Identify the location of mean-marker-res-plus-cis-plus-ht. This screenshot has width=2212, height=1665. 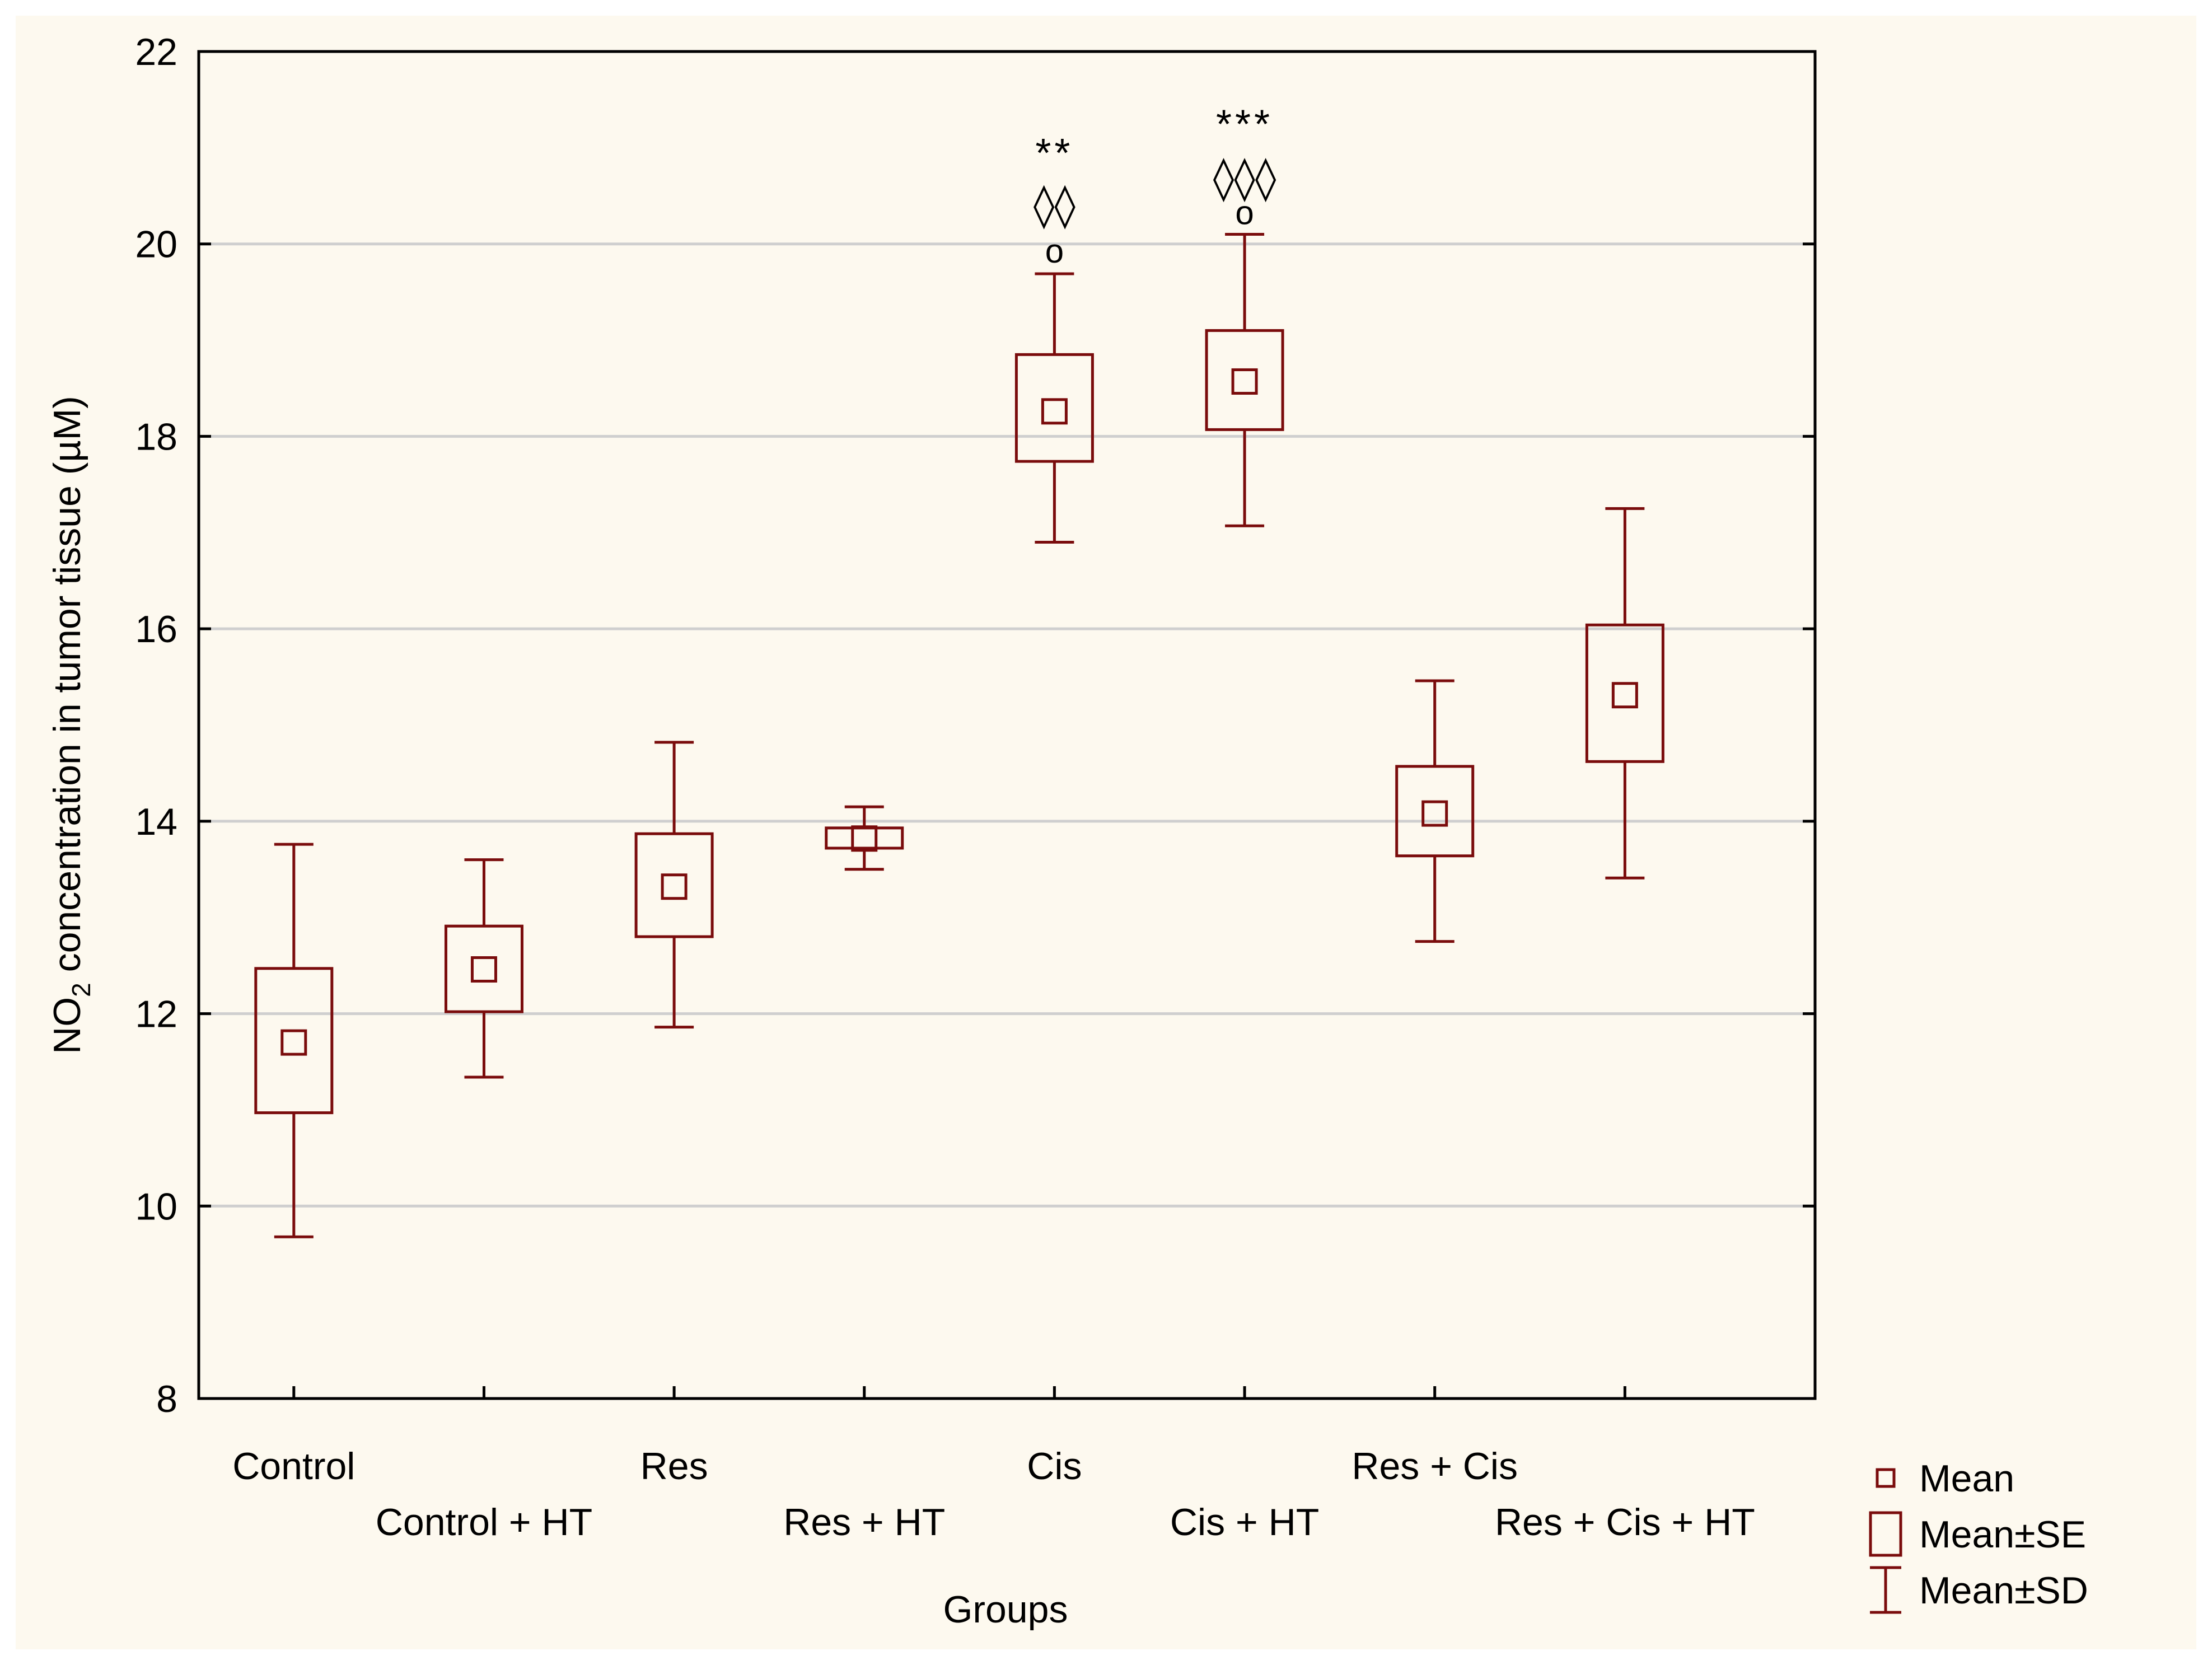
(1625, 695).